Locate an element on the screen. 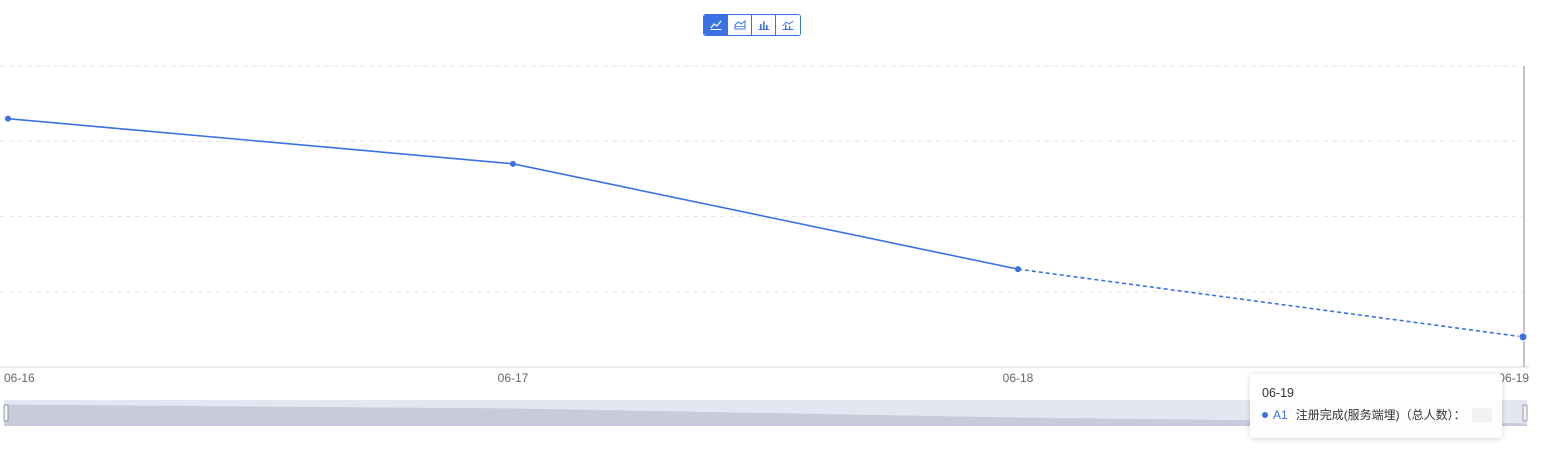 This screenshot has width=1543, height=449. x-tick-label: 06-19 is located at coordinates (1513, 378).